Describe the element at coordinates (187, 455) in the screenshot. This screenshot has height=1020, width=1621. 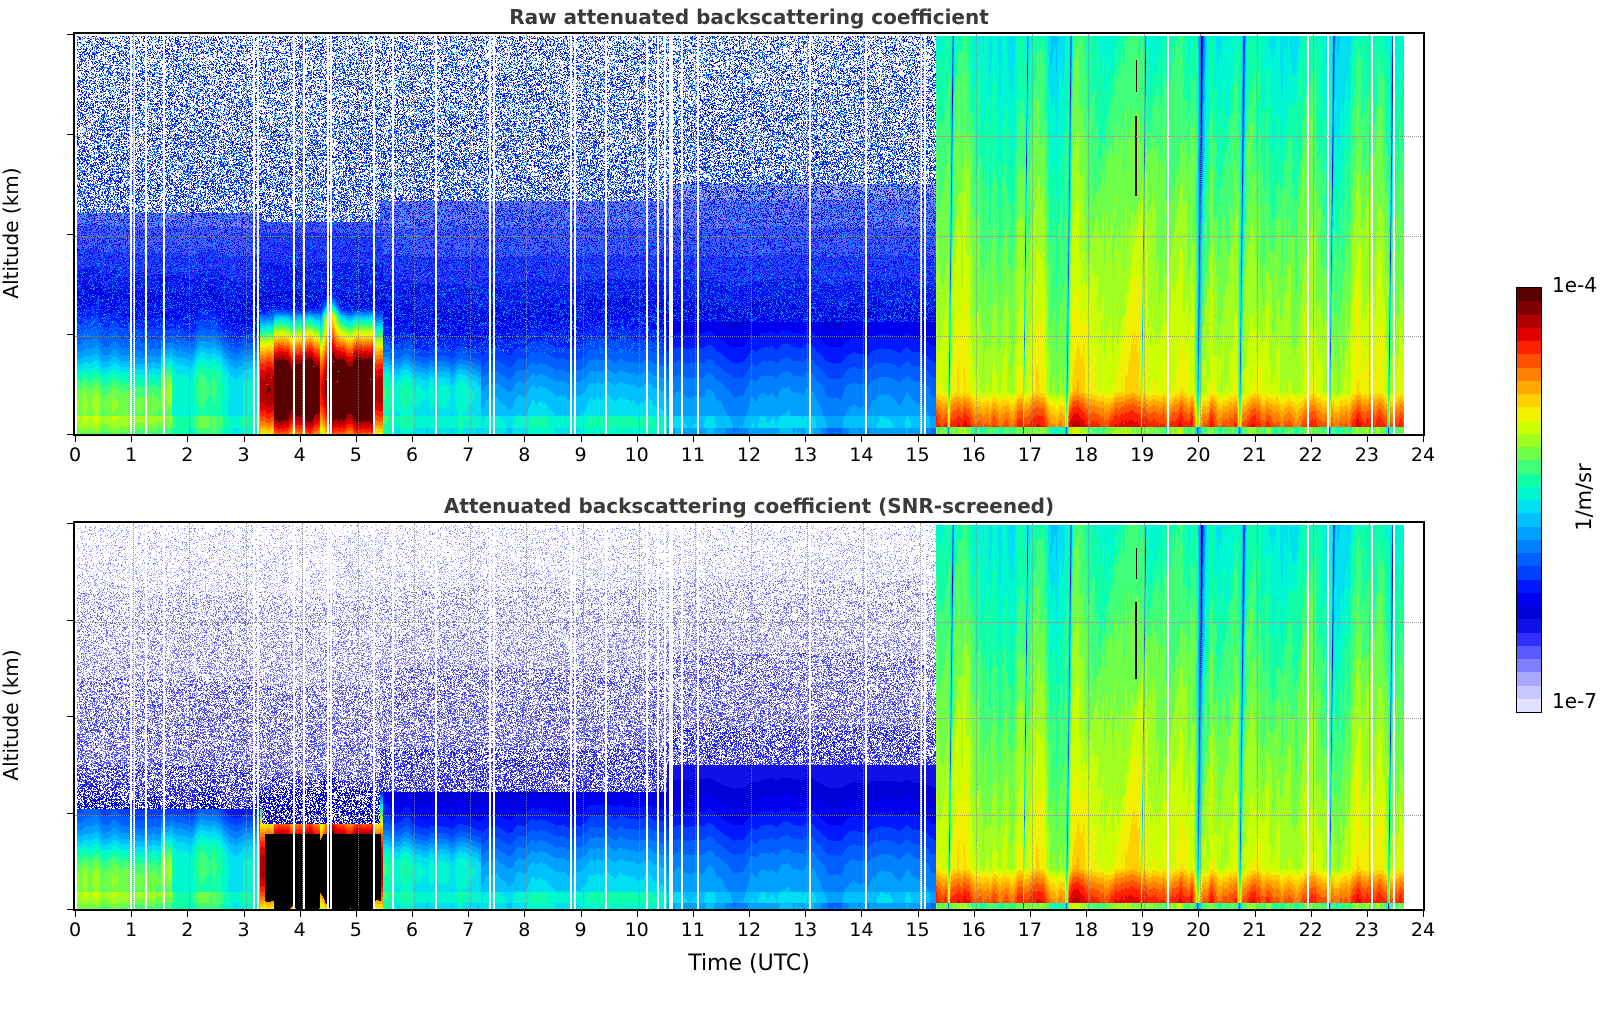
I see `x-tick-label: 2` at that location.